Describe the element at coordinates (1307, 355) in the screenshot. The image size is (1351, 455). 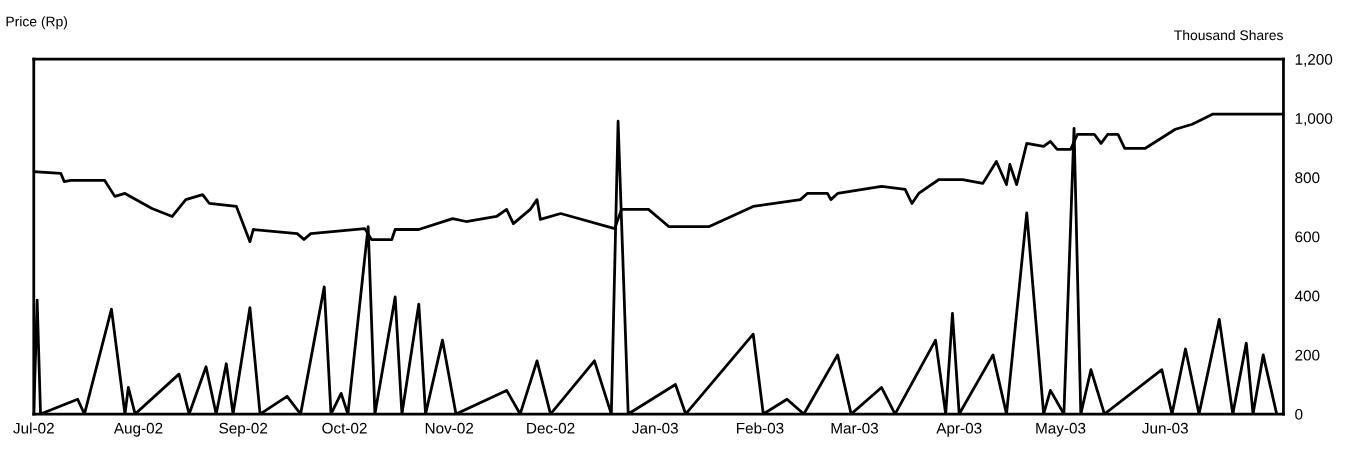
I see `y-tick-label: 200` at that location.